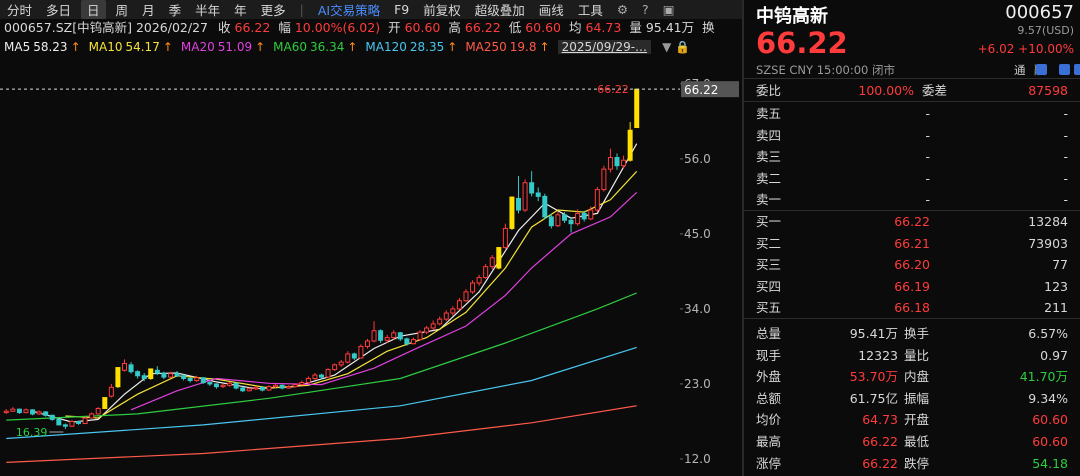 Image resolution: width=1080 pixels, height=476 pixels. Describe the element at coordinates (240, 10) in the screenshot. I see `period-tab: 年` at that location.